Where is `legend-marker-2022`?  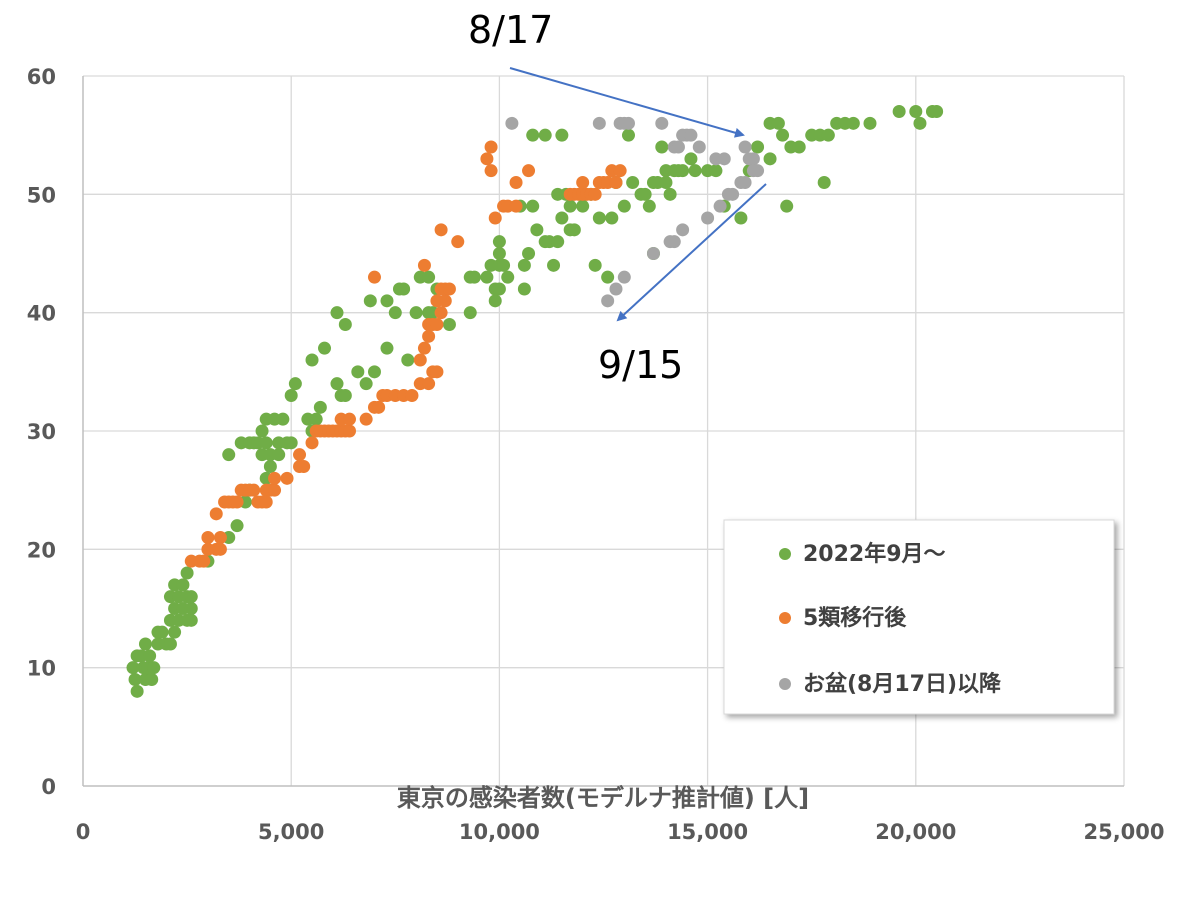 legend-marker-2022 is located at coordinates (785, 554).